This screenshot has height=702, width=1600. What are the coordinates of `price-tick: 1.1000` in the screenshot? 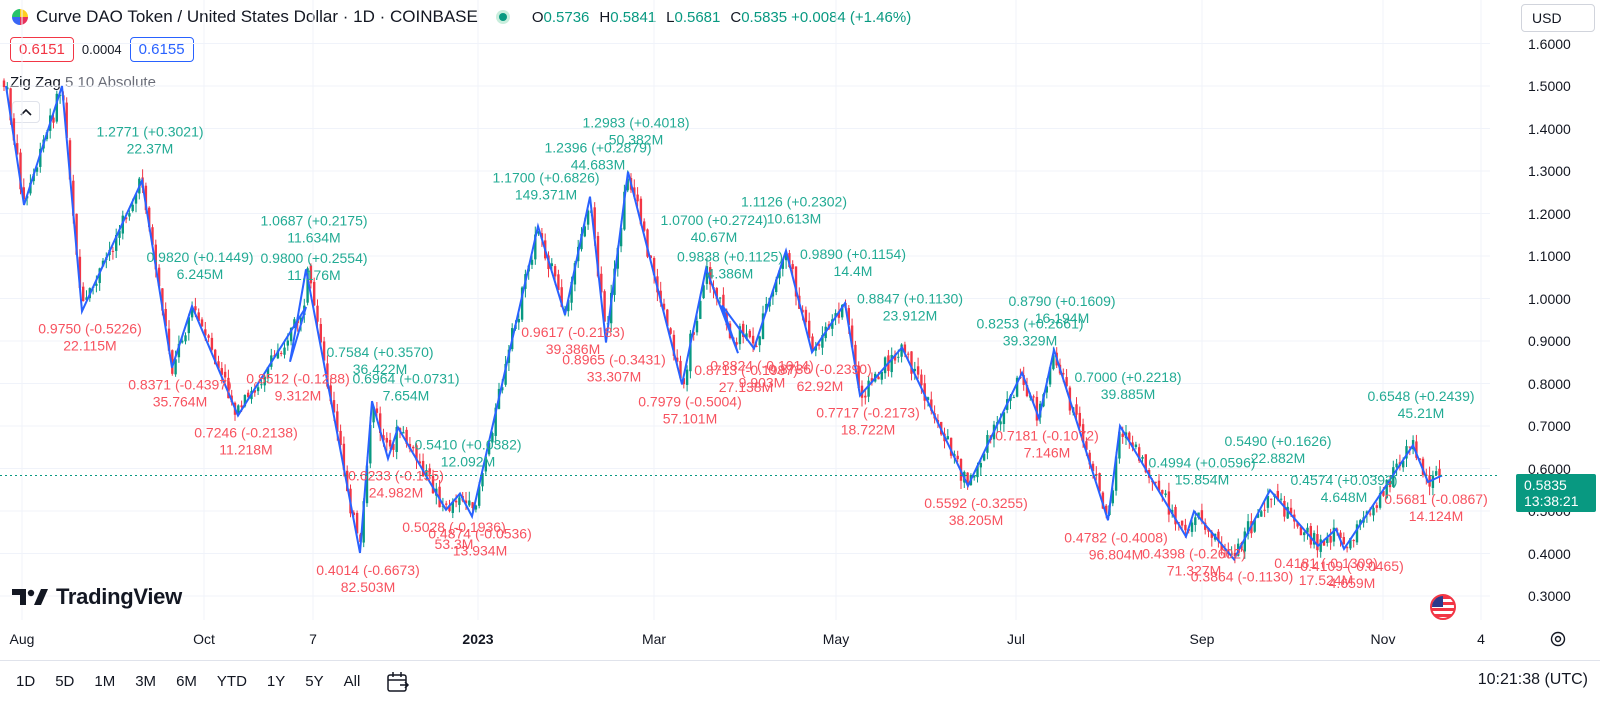 It's located at (1549, 256).